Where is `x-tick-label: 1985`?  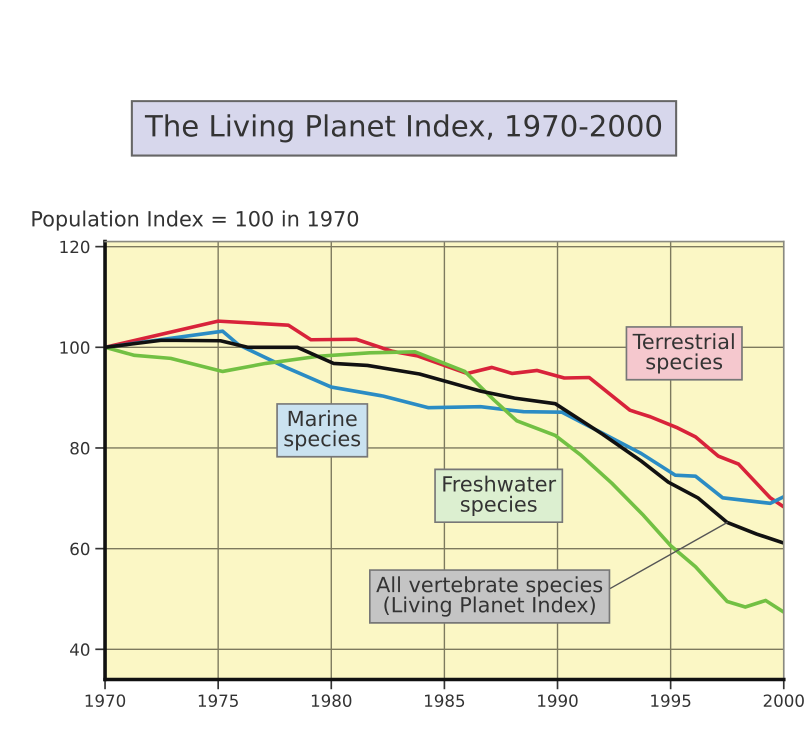 x-tick-label: 1985 is located at coordinates (444, 700).